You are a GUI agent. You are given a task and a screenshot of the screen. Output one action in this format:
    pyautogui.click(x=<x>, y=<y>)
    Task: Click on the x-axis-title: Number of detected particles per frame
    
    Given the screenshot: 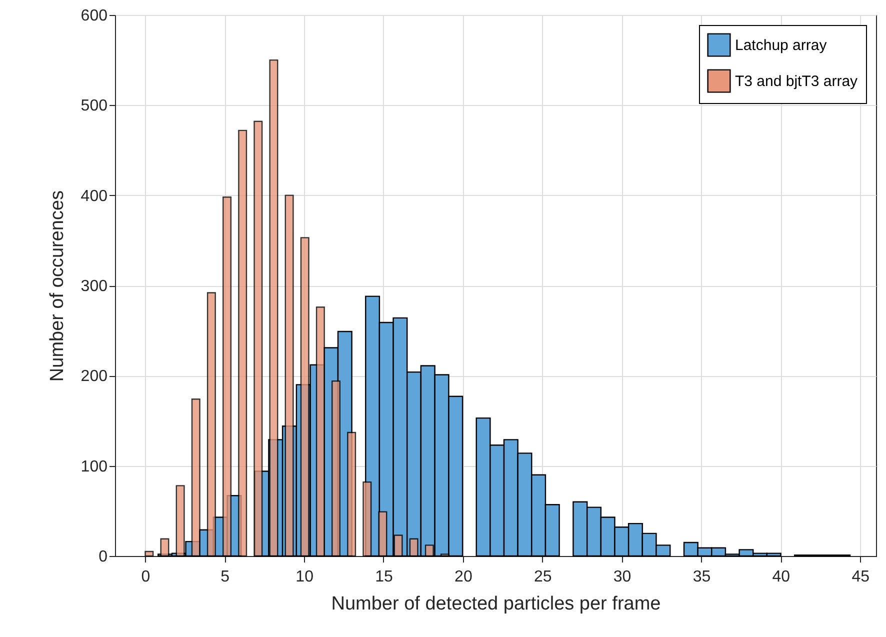 What is the action you would take?
    pyautogui.click(x=496, y=604)
    